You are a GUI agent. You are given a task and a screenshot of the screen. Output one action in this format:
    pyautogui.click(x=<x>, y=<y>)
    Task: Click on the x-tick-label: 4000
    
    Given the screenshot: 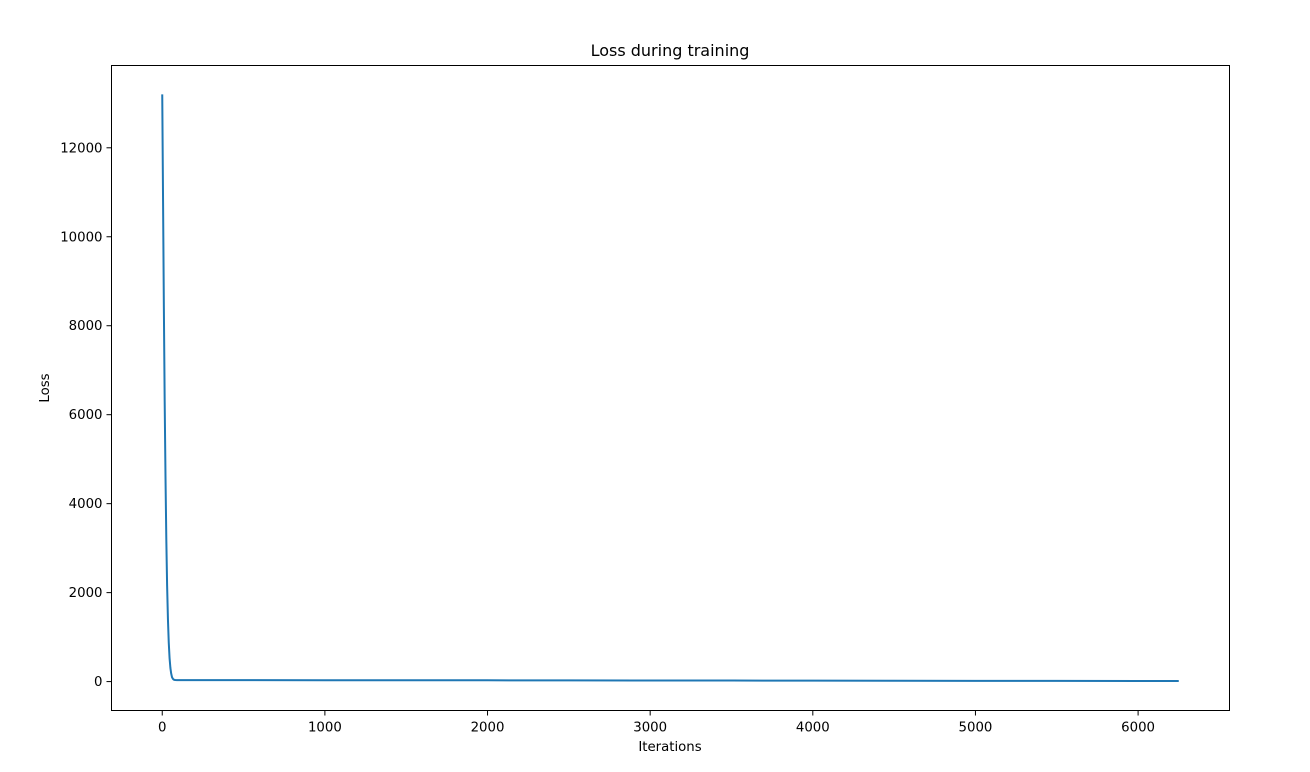 What is the action you would take?
    pyautogui.click(x=813, y=728)
    